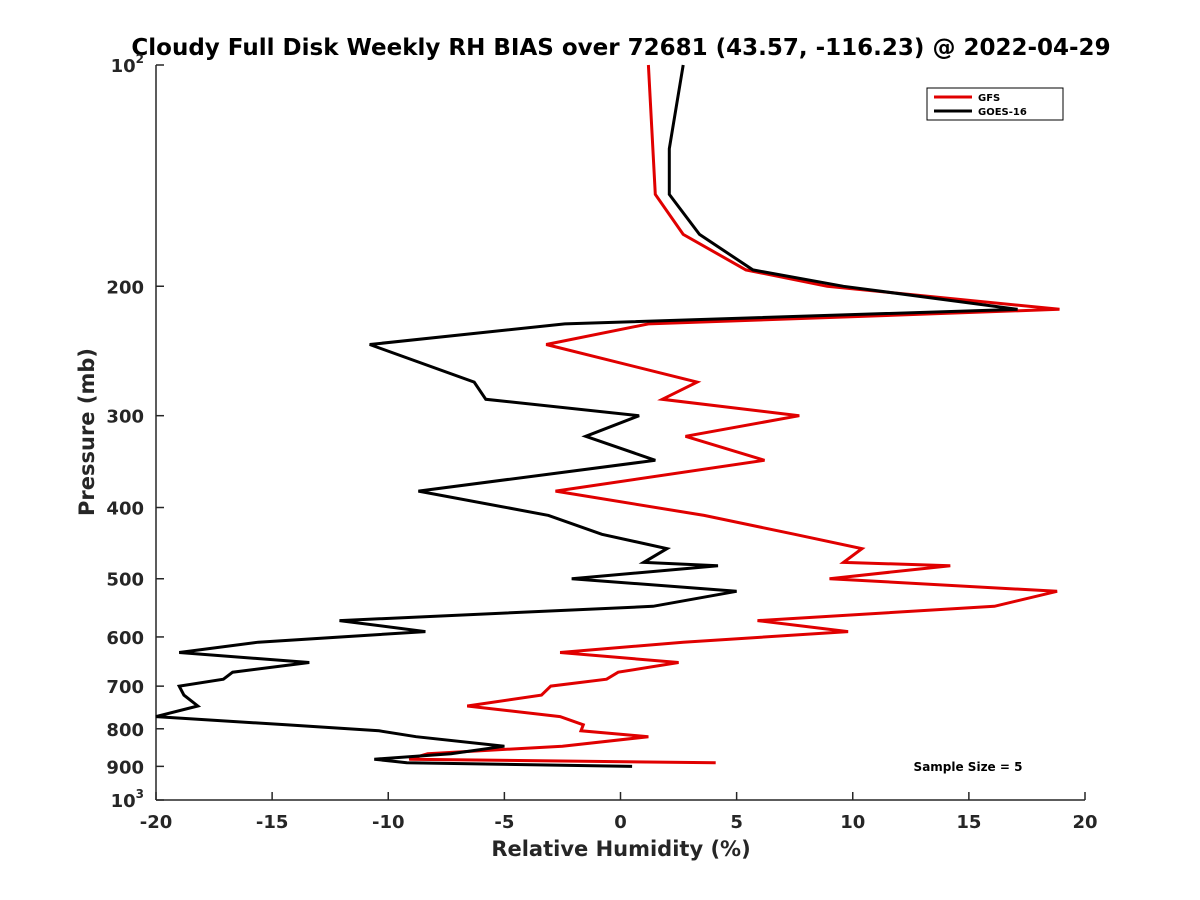 The height and width of the screenshot is (900, 1200). Describe the element at coordinates (388, 822) in the screenshot. I see `x-tick-label: -10` at that location.